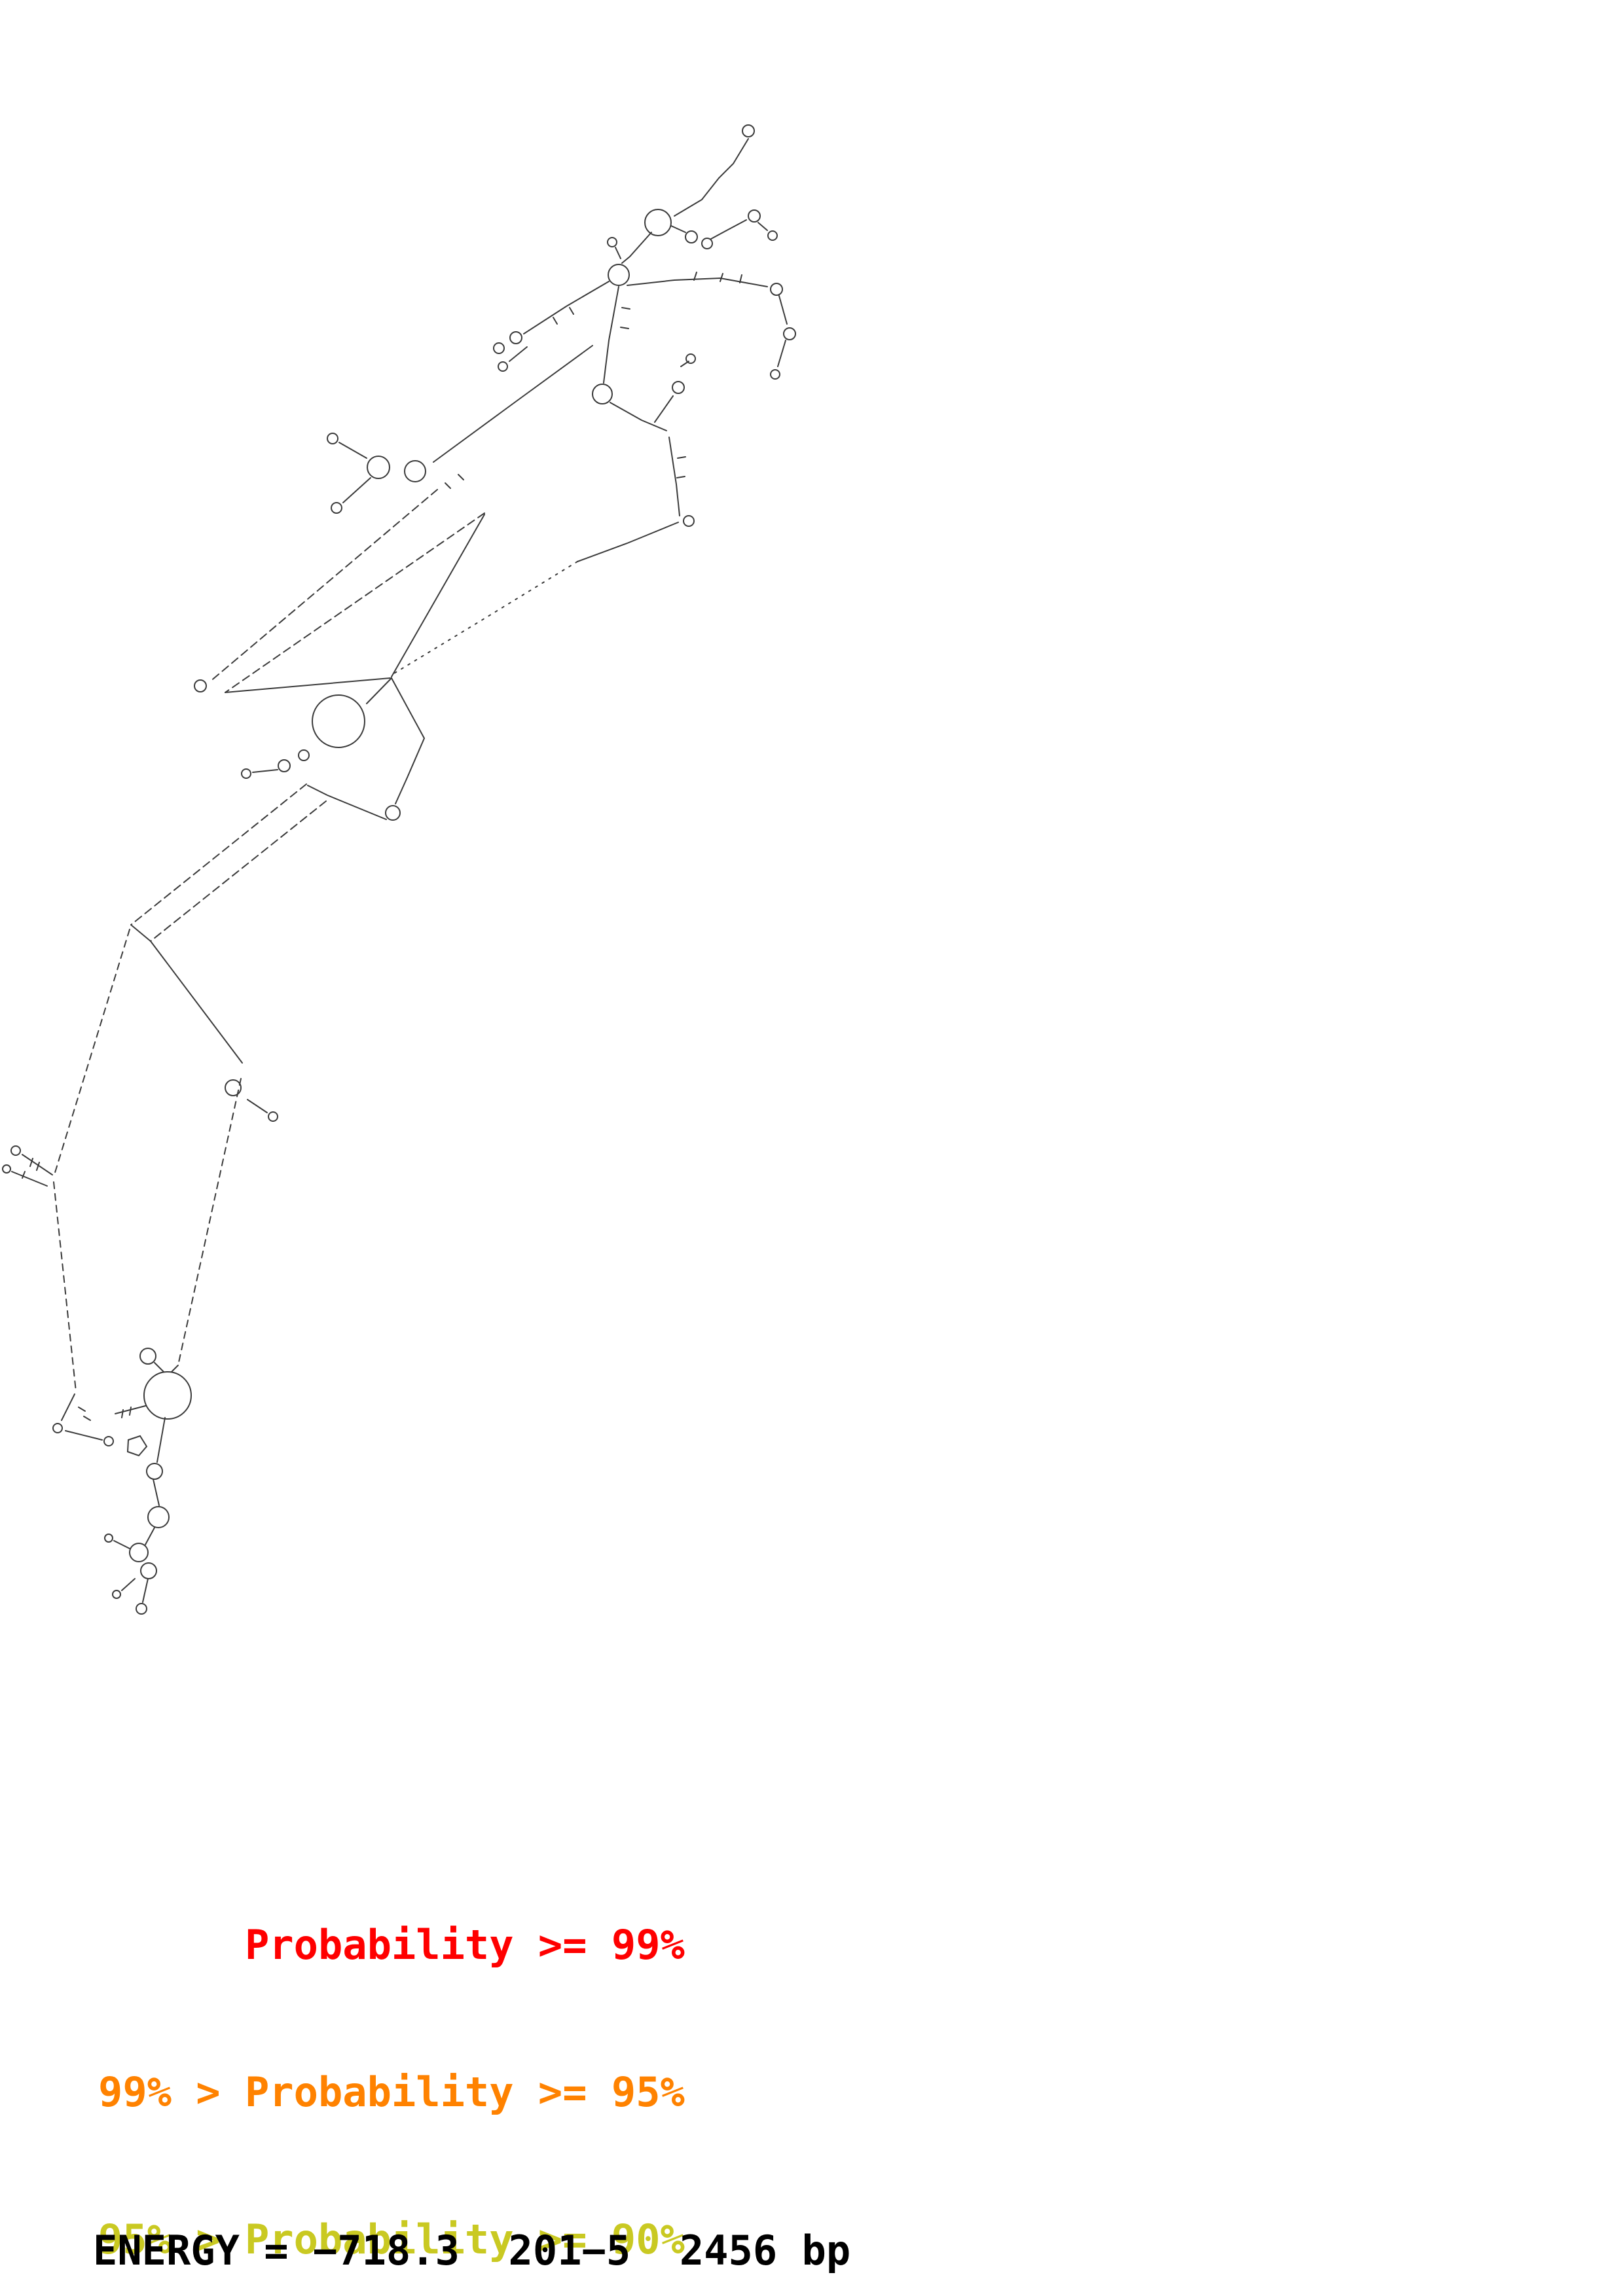  Describe the element at coordinates (391, 1945) in the screenshot. I see `legend-entry: Probability >= 99%` at that location.